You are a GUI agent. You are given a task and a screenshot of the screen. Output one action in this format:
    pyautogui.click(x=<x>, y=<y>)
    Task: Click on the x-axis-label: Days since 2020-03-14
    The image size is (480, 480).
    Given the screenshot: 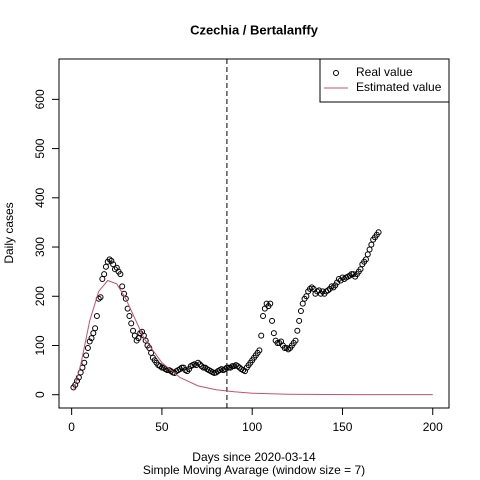 What is the action you would take?
    pyautogui.click(x=254, y=457)
    